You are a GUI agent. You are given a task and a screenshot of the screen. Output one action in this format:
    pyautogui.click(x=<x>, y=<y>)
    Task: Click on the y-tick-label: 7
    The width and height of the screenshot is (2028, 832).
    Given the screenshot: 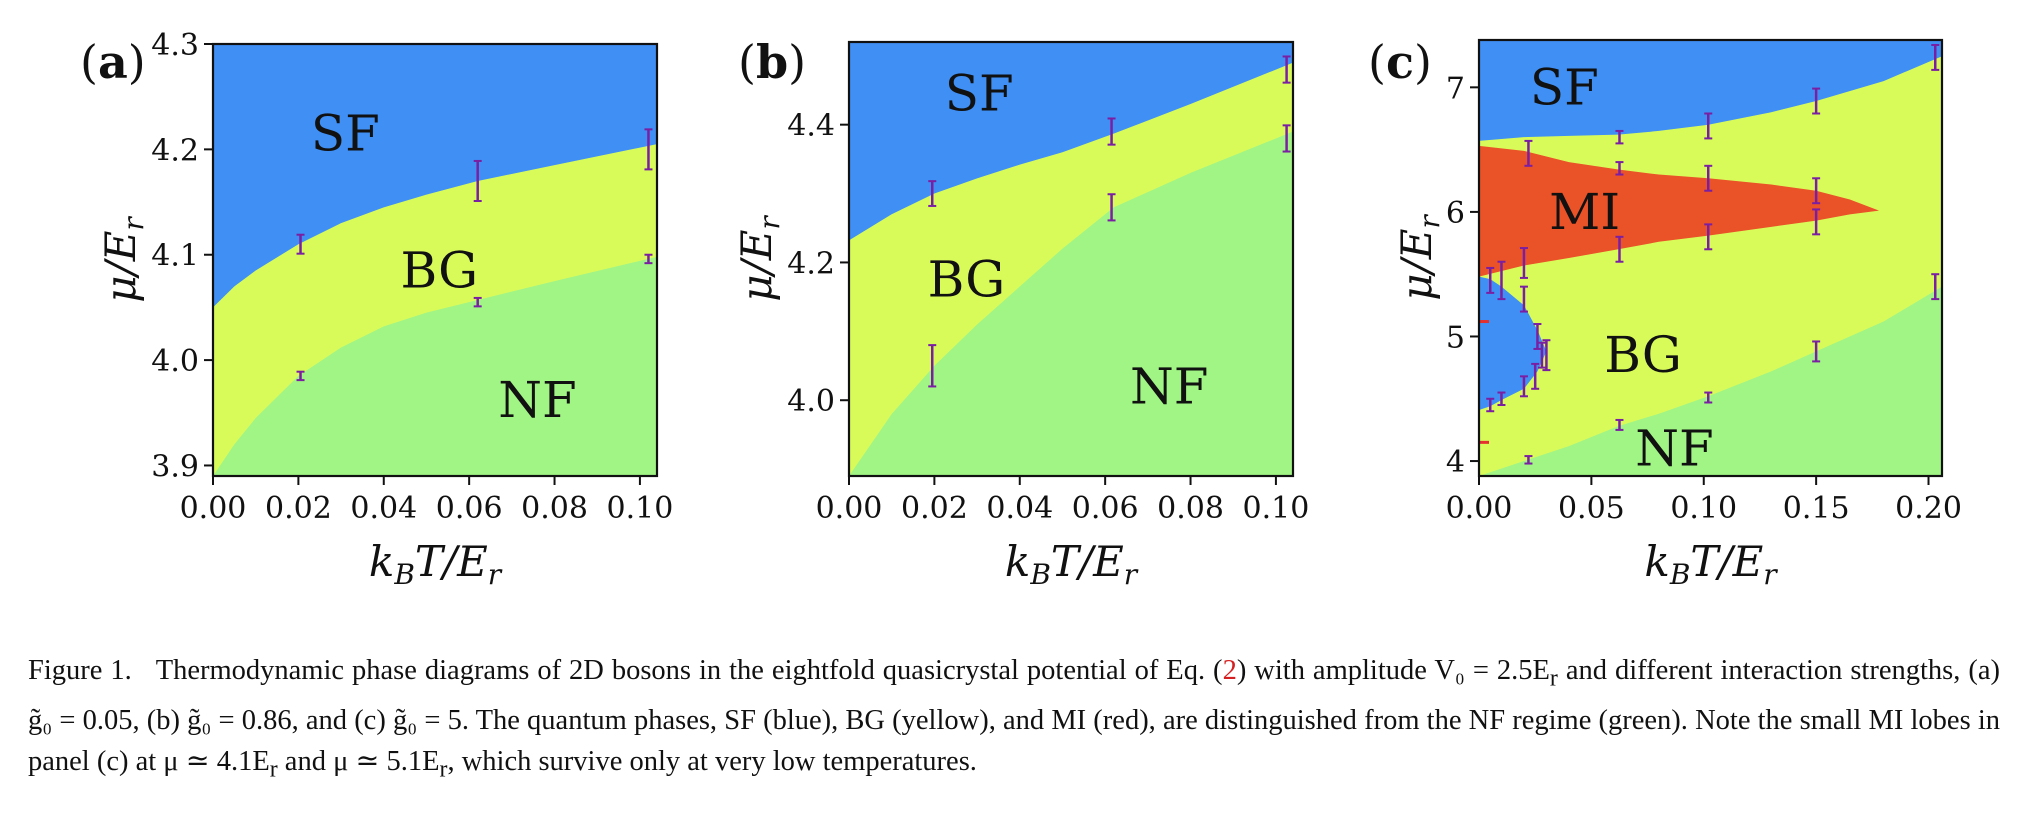 What is the action you would take?
    pyautogui.click(x=1455, y=88)
    